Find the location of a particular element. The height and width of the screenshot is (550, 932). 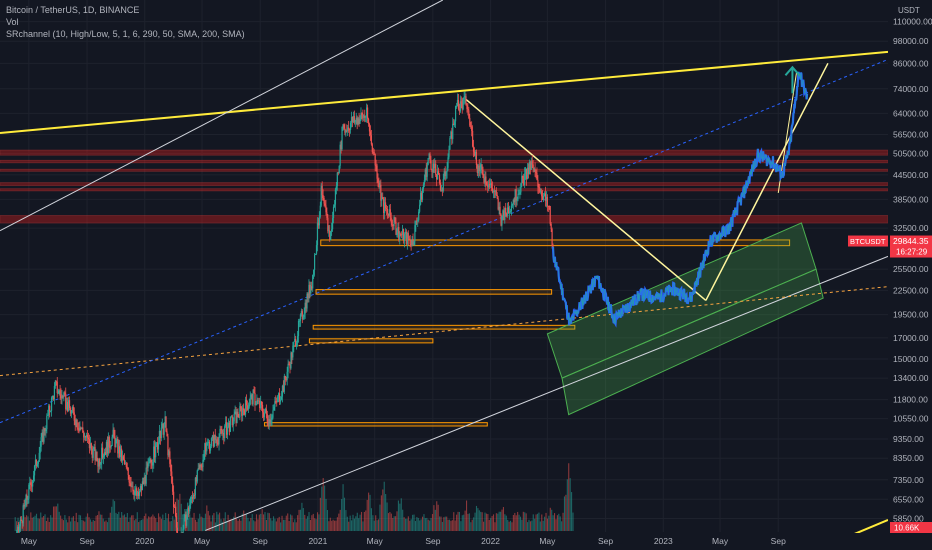

volume-legend: Vol is located at coordinates (12, 22).